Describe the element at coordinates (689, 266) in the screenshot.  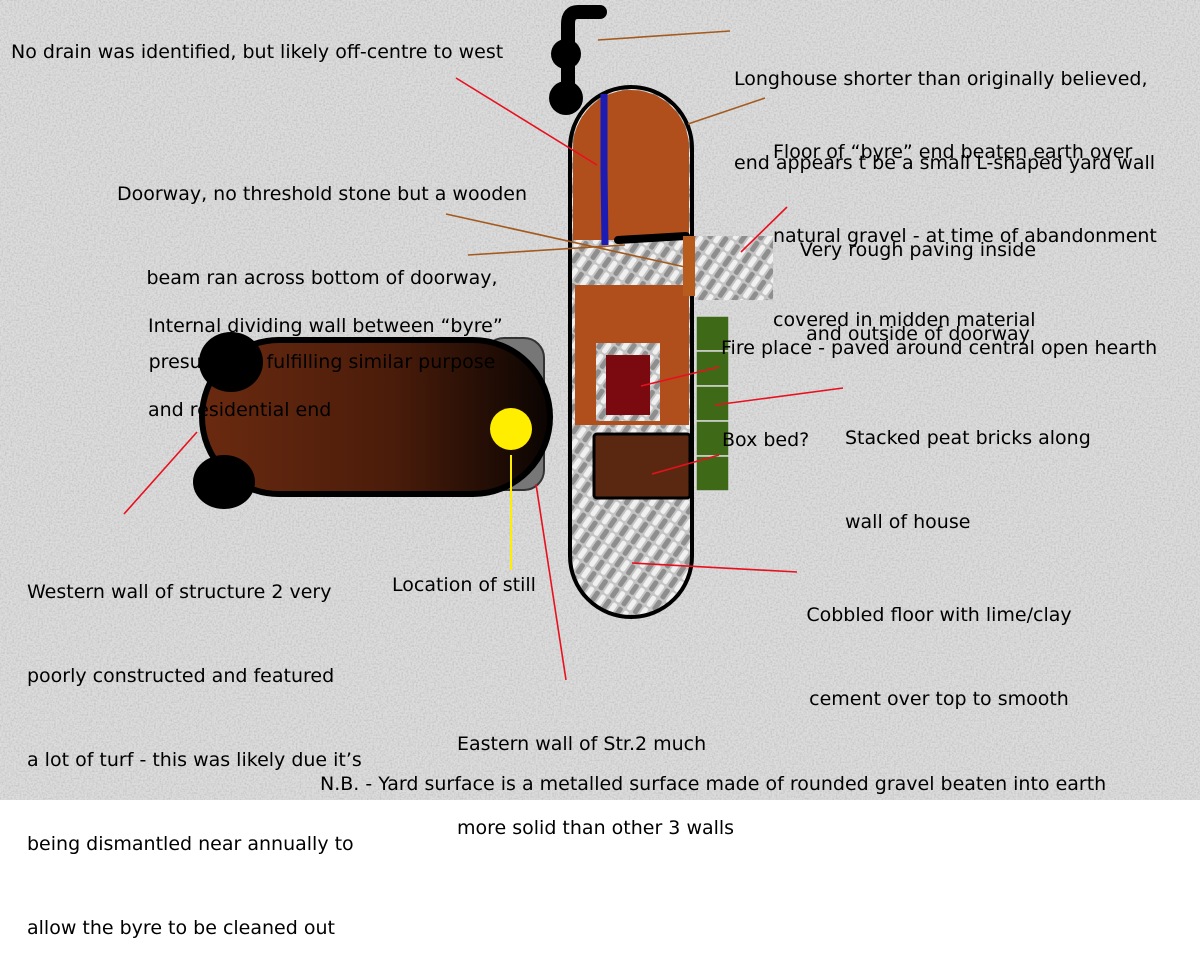
I see `doorway-beam` at that location.